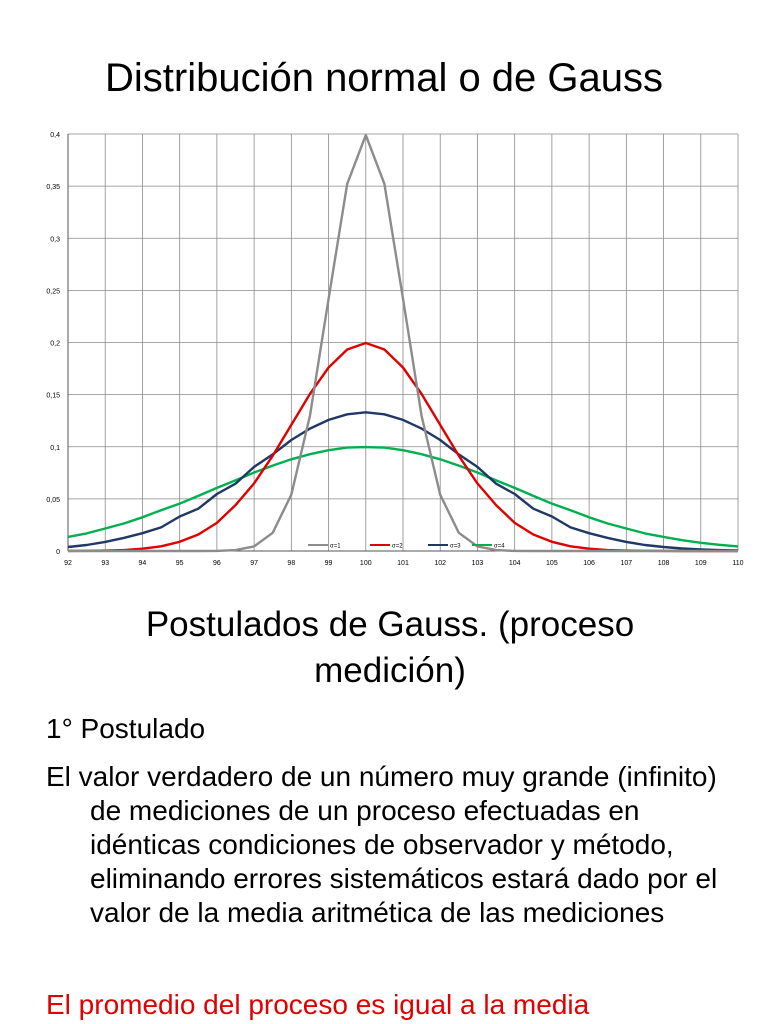  I want to click on legend-label: σ=2, so click(397, 547).